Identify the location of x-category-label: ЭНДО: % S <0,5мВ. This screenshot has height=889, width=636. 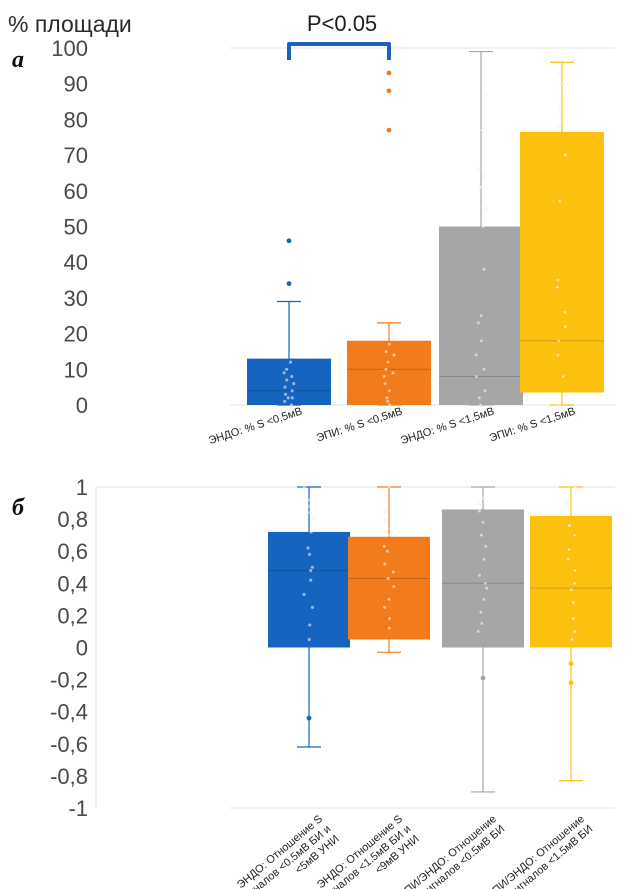
(255, 426).